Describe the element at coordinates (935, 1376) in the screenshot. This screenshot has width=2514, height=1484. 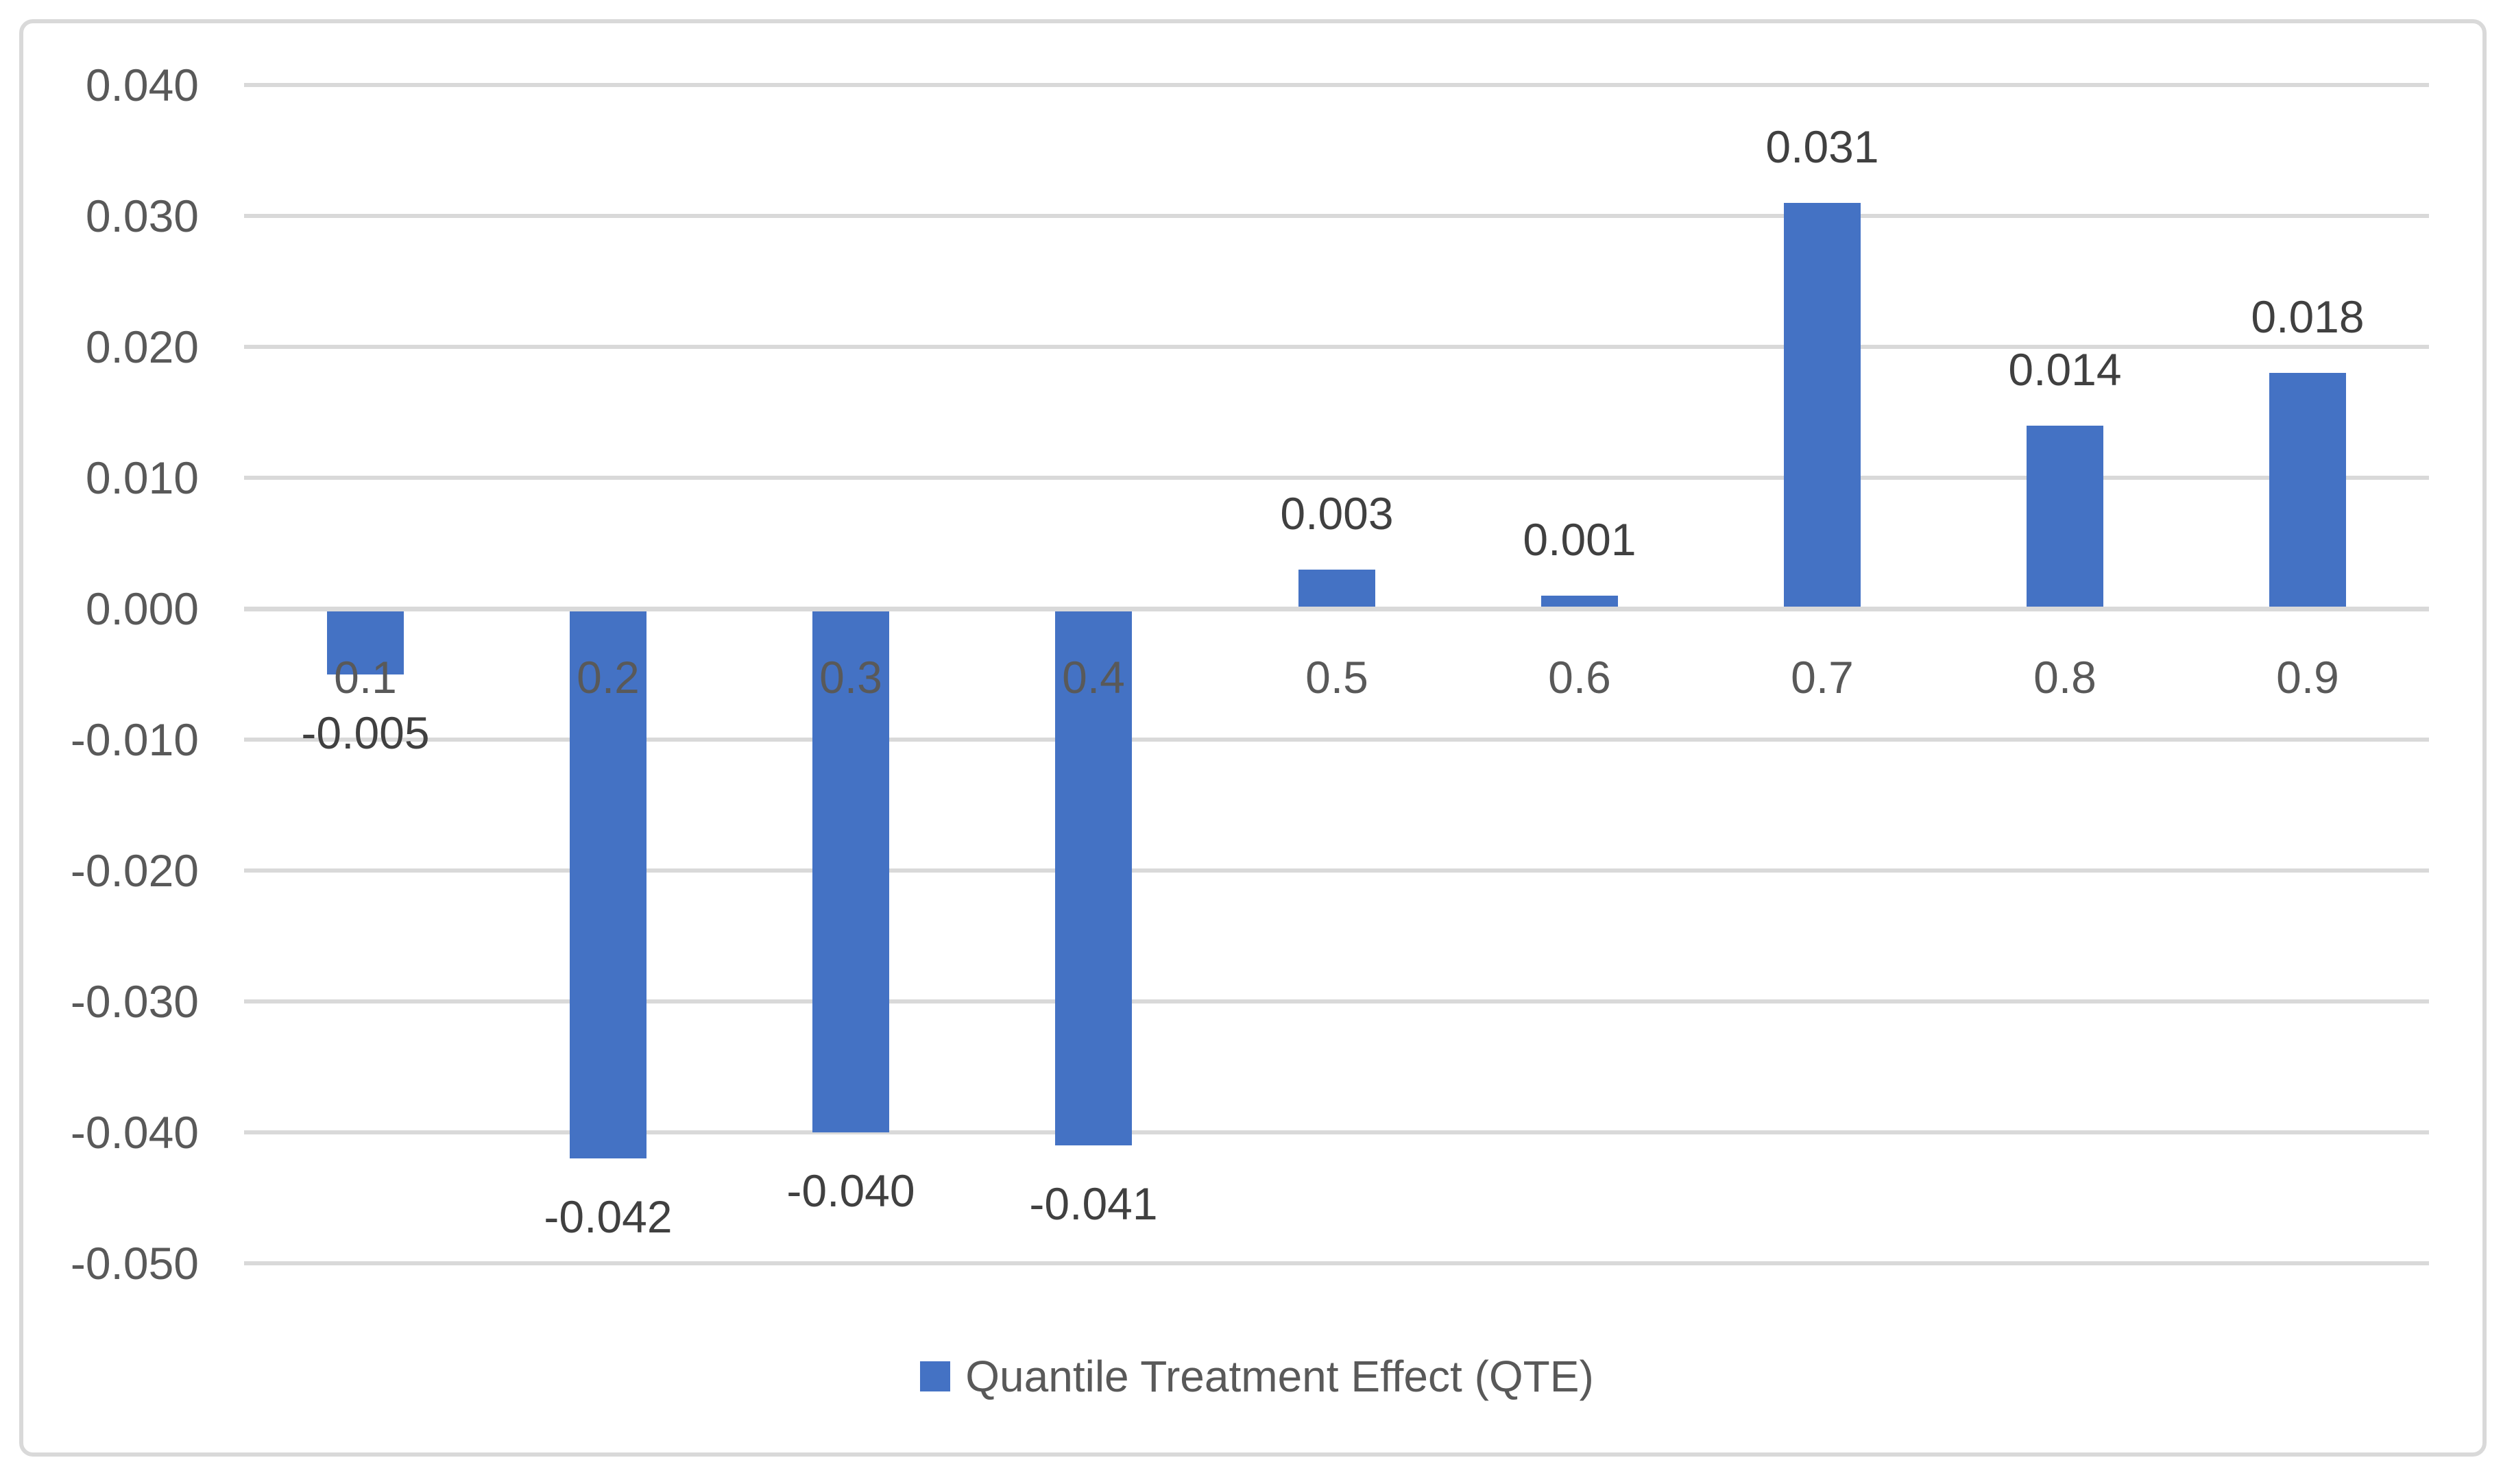
I see `legend-swatch` at that location.